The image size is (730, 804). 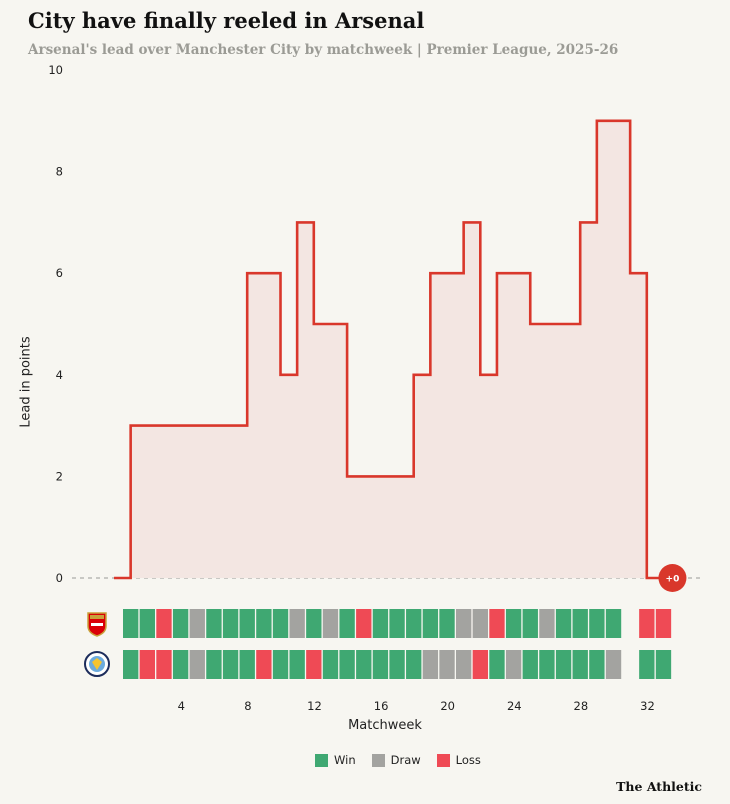 What do you see at coordinates (381, 706) in the screenshot?
I see `x-tick-label: 16` at bounding box center [381, 706].